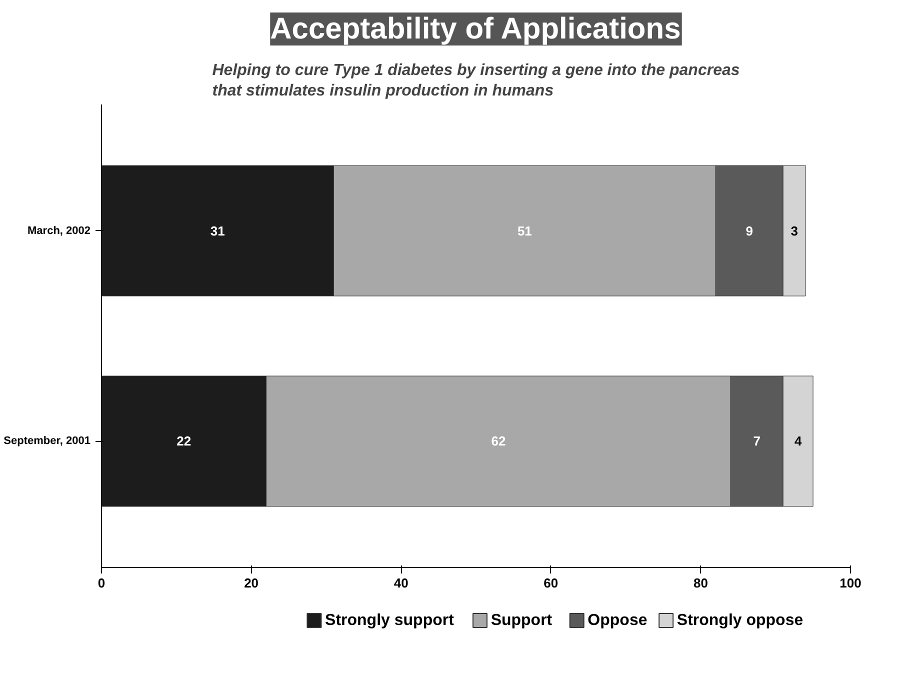  I want to click on data-label: 9, so click(750, 230).